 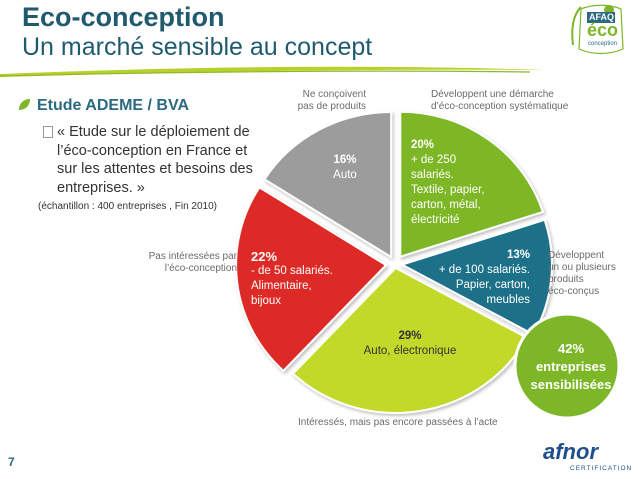 I want to click on afaq-logo-text: AFAQ, so click(x=602, y=17).